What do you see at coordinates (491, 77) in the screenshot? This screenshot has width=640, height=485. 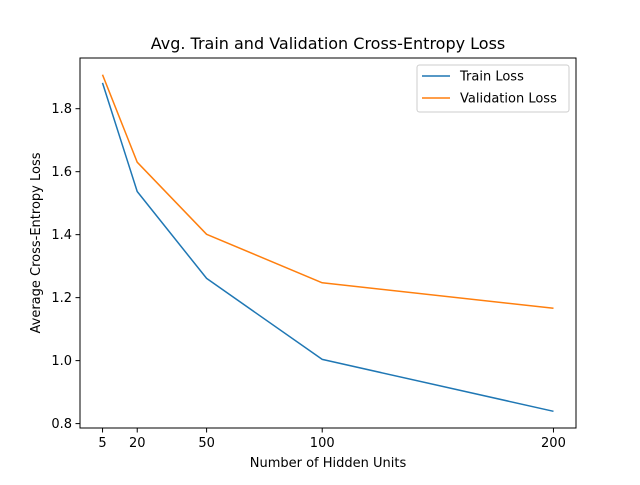 I see `legend-label-train-loss: Train Loss` at bounding box center [491, 77].